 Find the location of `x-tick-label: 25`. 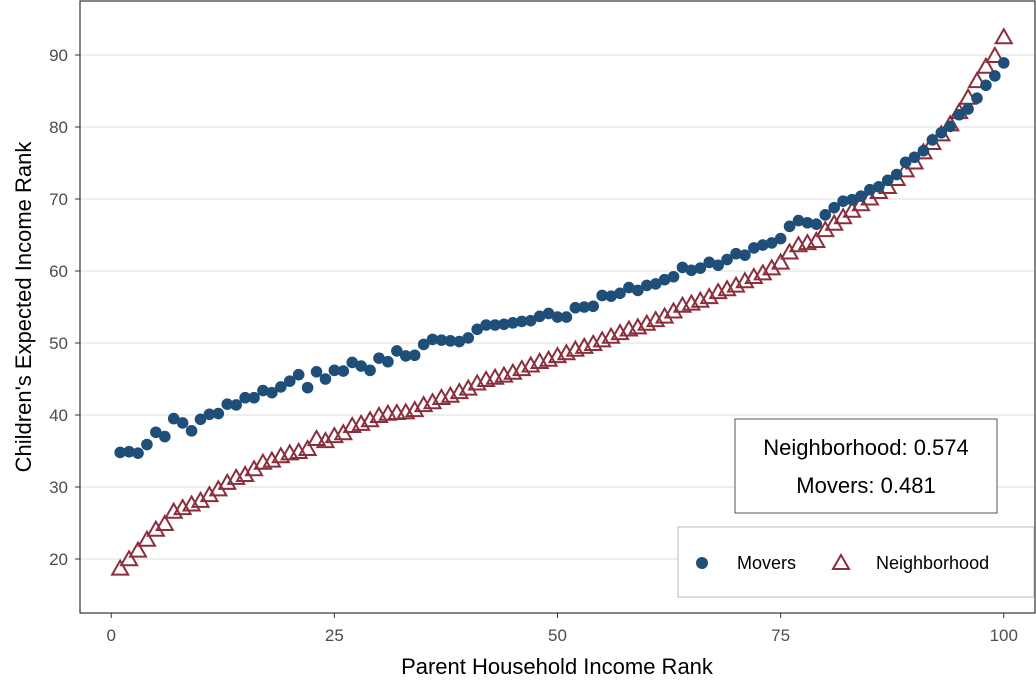

x-tick-label: 25 is located at coordinates (334, 635).